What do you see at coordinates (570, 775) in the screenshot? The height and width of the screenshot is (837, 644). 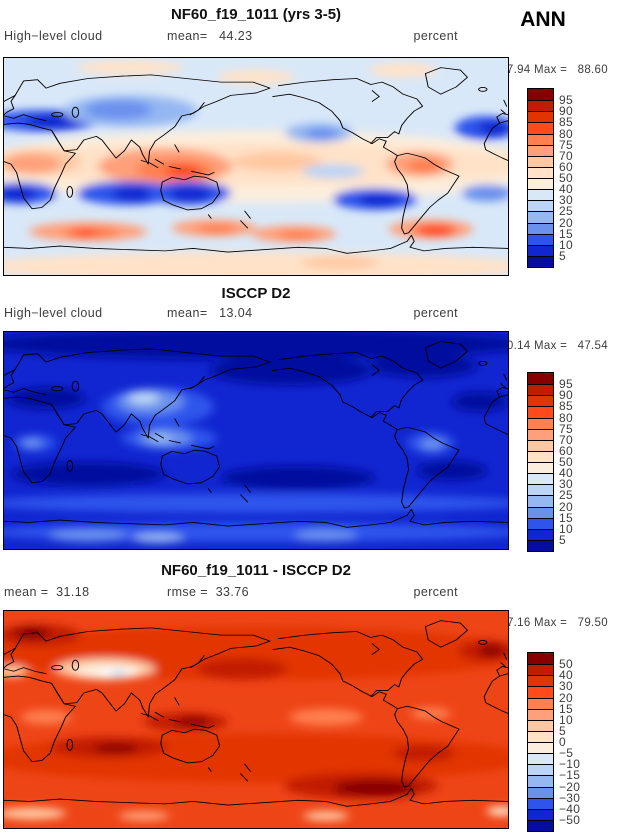 I see `colorbar-tick-label: −15` at bounding box center [570, 775].